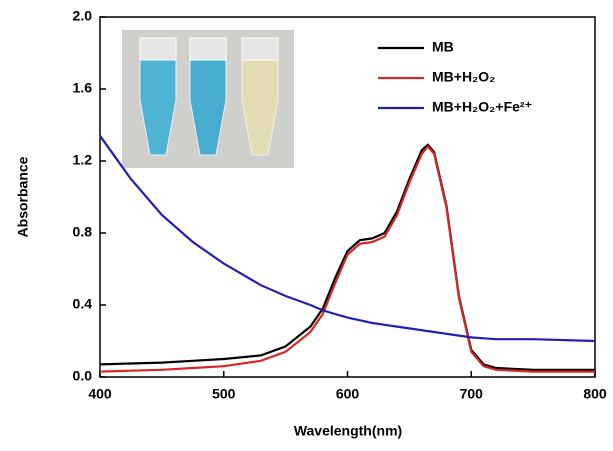 The height and width of the screenshot is (451, 613). What do you see at coordinates (23, 196) in the screenshot?
I see `y-axis-label: Absorbance` at bounding box center [23, 196].